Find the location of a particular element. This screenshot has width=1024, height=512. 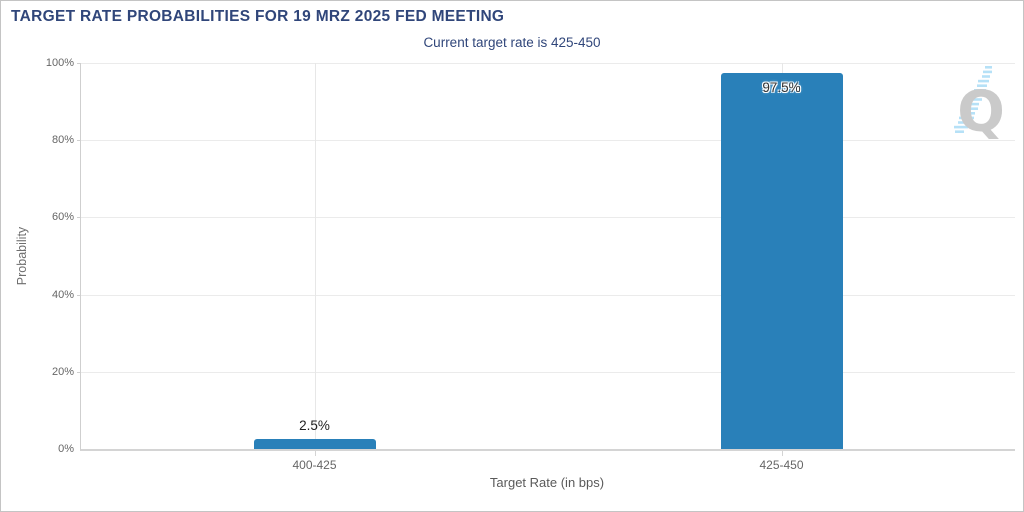

x-tick-label: 400-425 is located at coordinates (314, 465).